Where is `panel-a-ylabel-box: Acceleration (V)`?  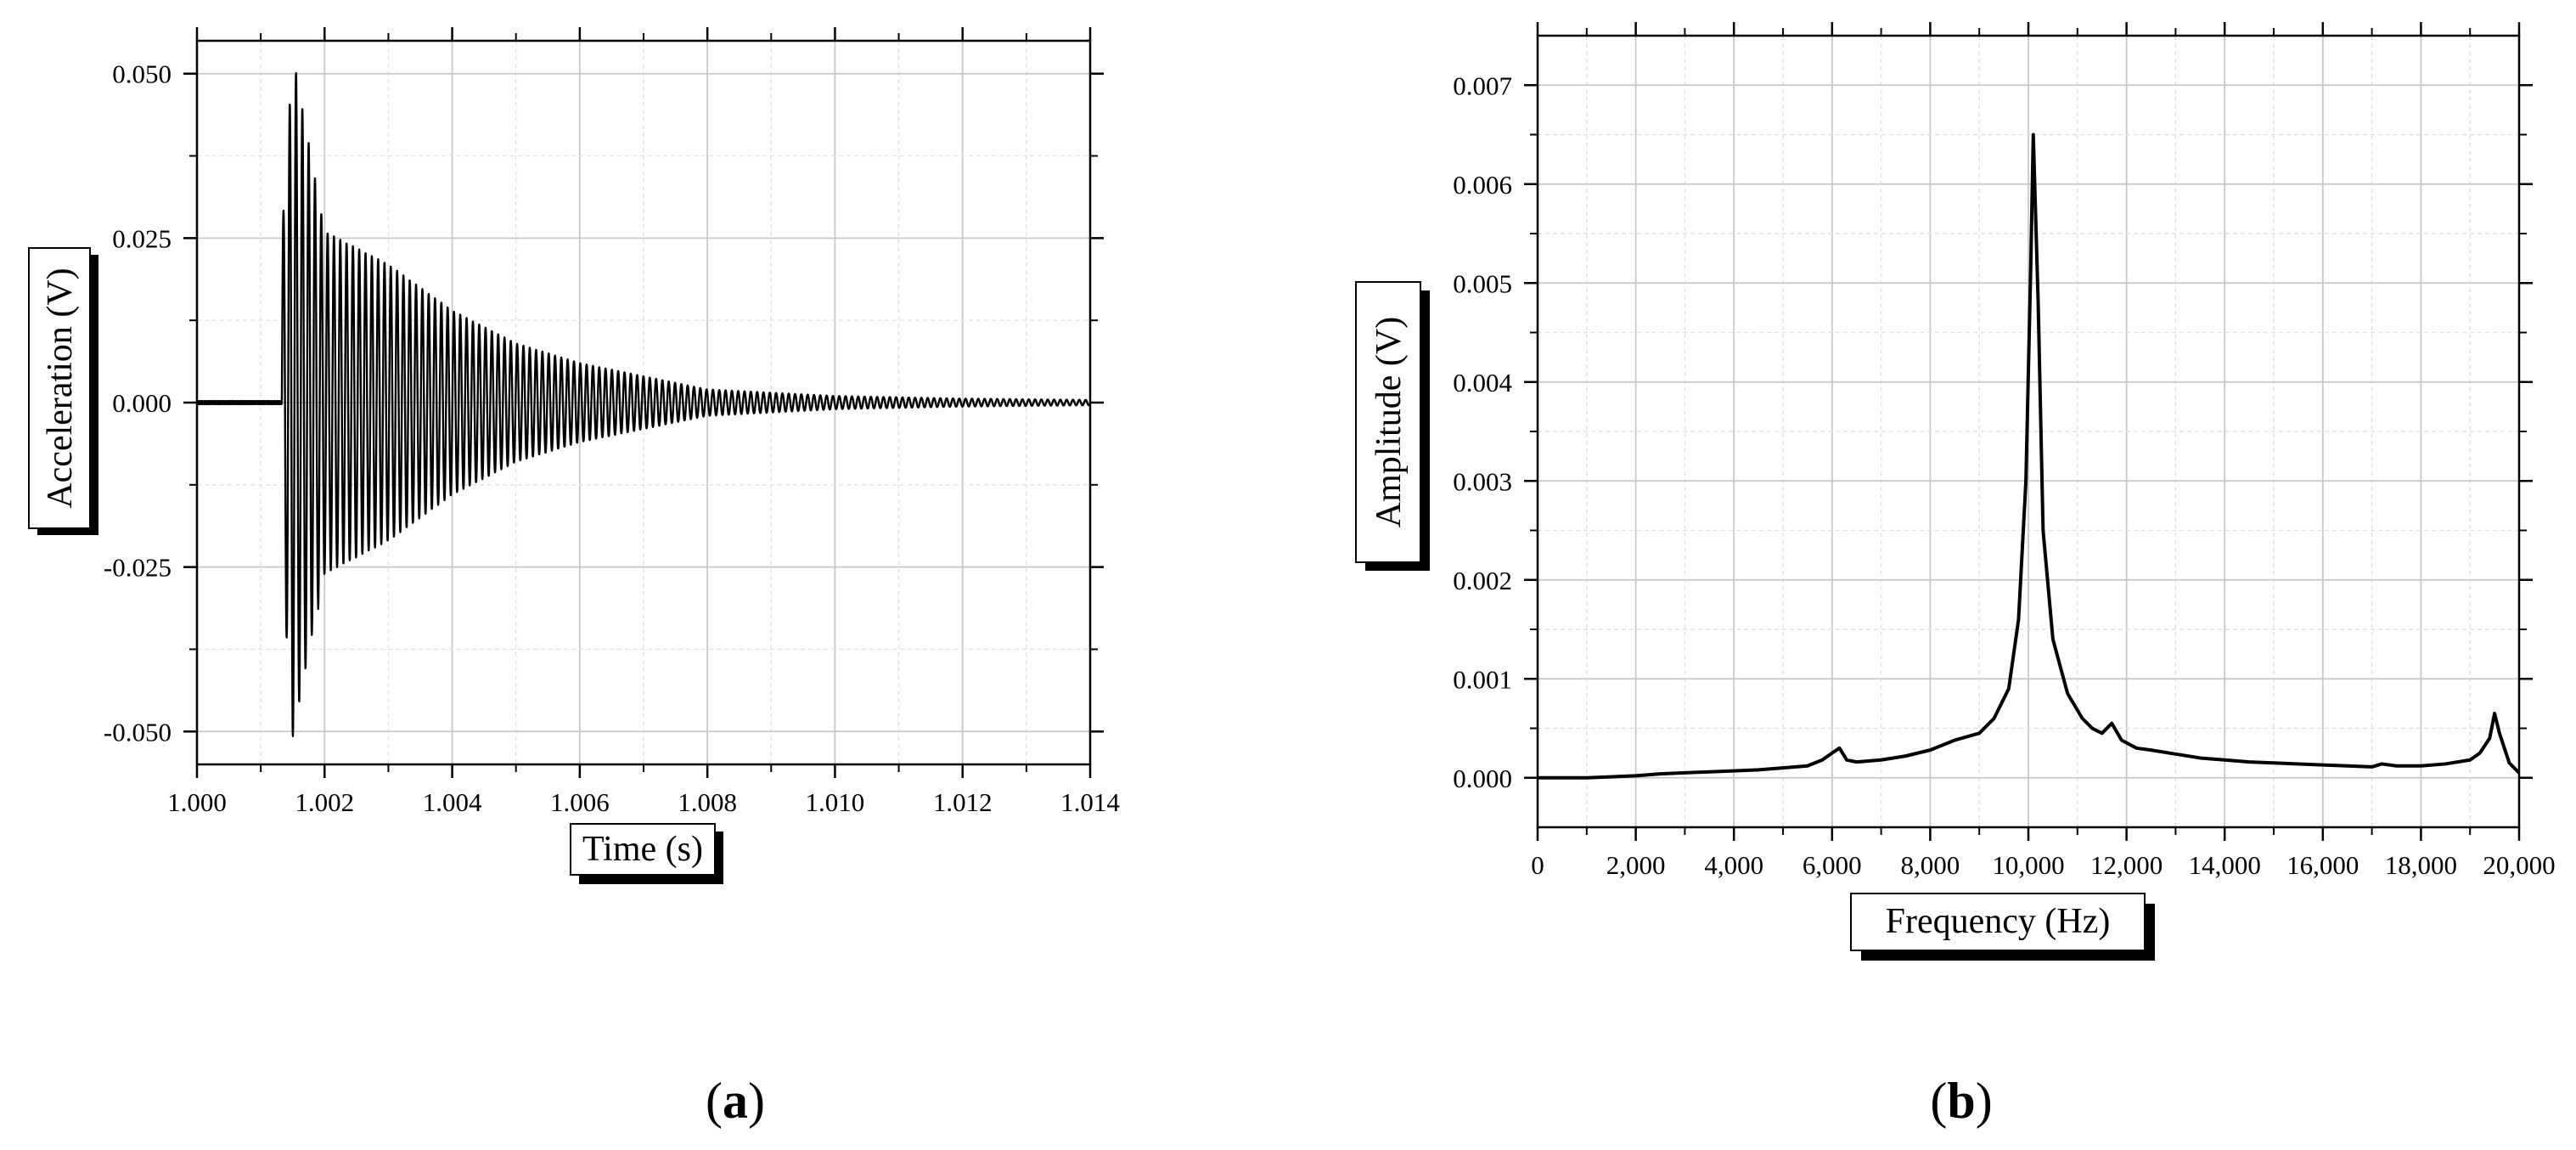 panel-a-ylabel-box: Acceleration (V) is located at coordinates (63, 391).